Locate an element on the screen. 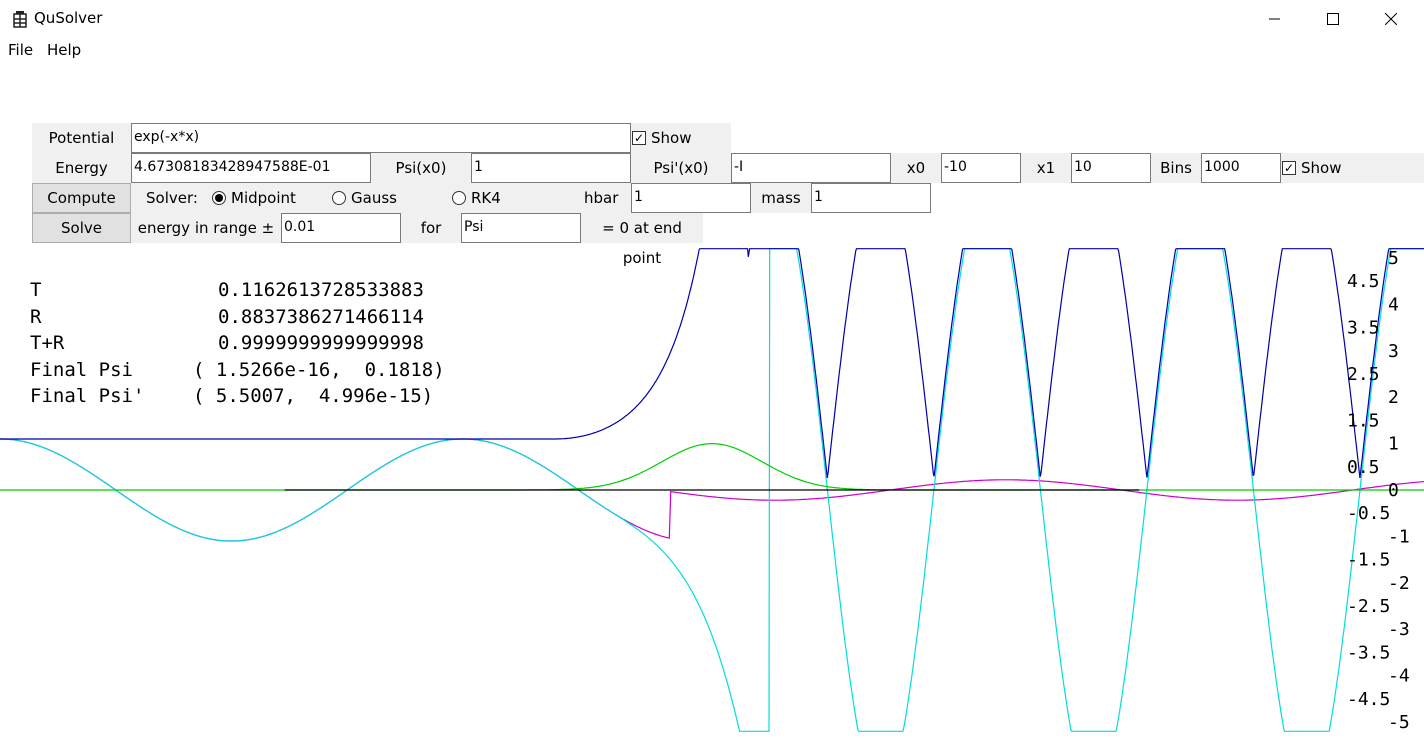 The image size is (1424, 739). energy-range-input: 0.01 is located at coordinates (341, 228).